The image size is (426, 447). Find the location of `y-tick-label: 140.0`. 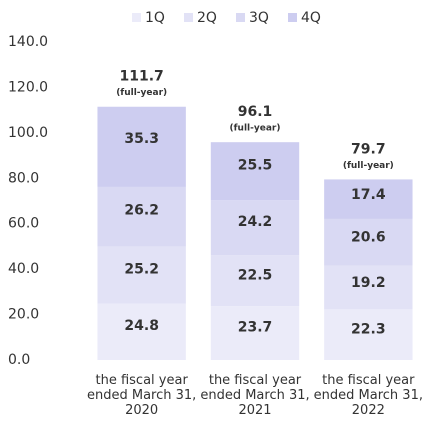

y-tick-label: 140.0 is located at coordinates (28, 42).